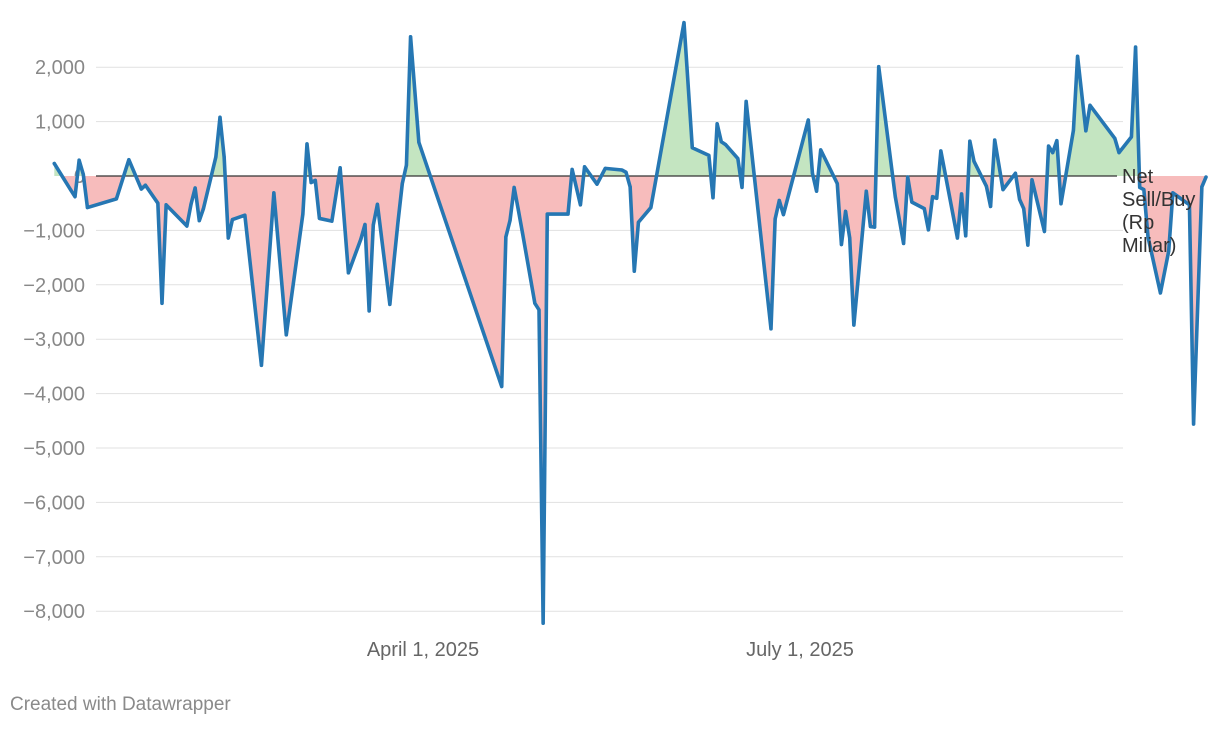  I want to click on credit-text: Created with Datawrapper, so click(120, 704).